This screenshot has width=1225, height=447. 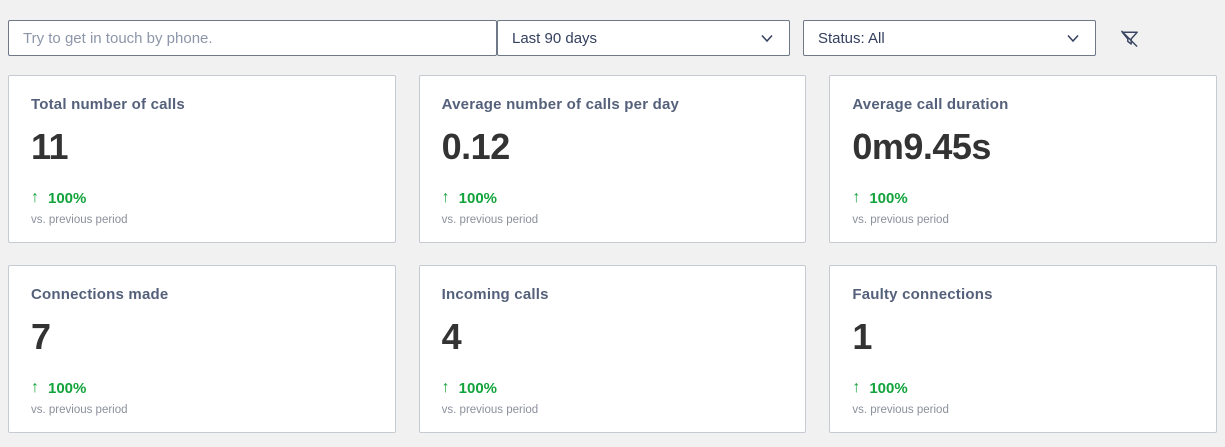 What do you see at coordinates (495, 294) in the screenshot?
I see `card-title: Incoming calls` at bounding box center [495, 294].